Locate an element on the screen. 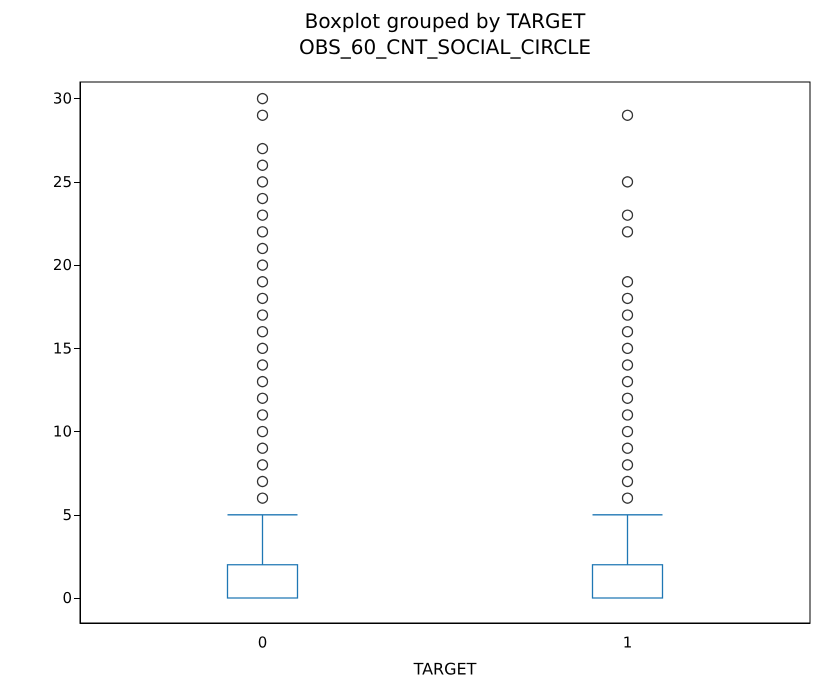 This screenshot has width=824, height=686. y-tick-label: 30 is located at coordinates (62, 99).